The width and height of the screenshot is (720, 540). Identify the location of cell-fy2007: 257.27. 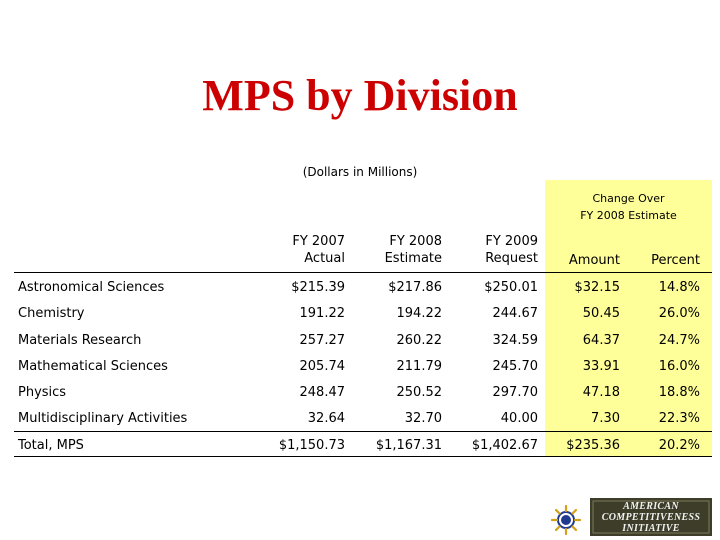
(322, 340).